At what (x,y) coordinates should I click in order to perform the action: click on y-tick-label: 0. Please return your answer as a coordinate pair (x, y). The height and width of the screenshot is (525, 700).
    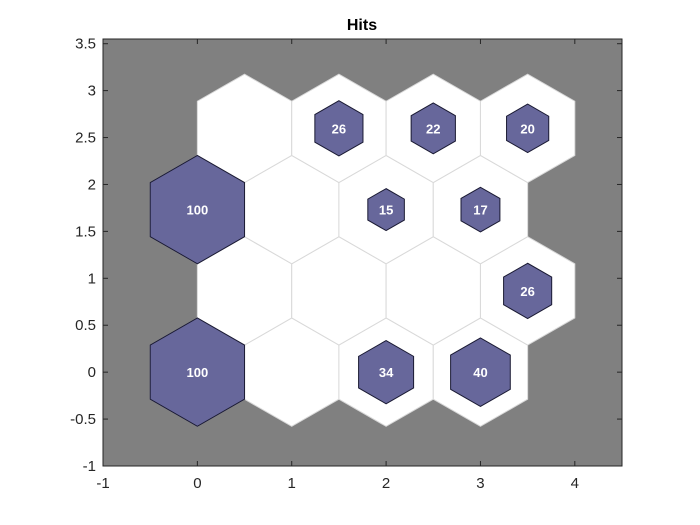
    Looking at the image, I should click on (92, 372).